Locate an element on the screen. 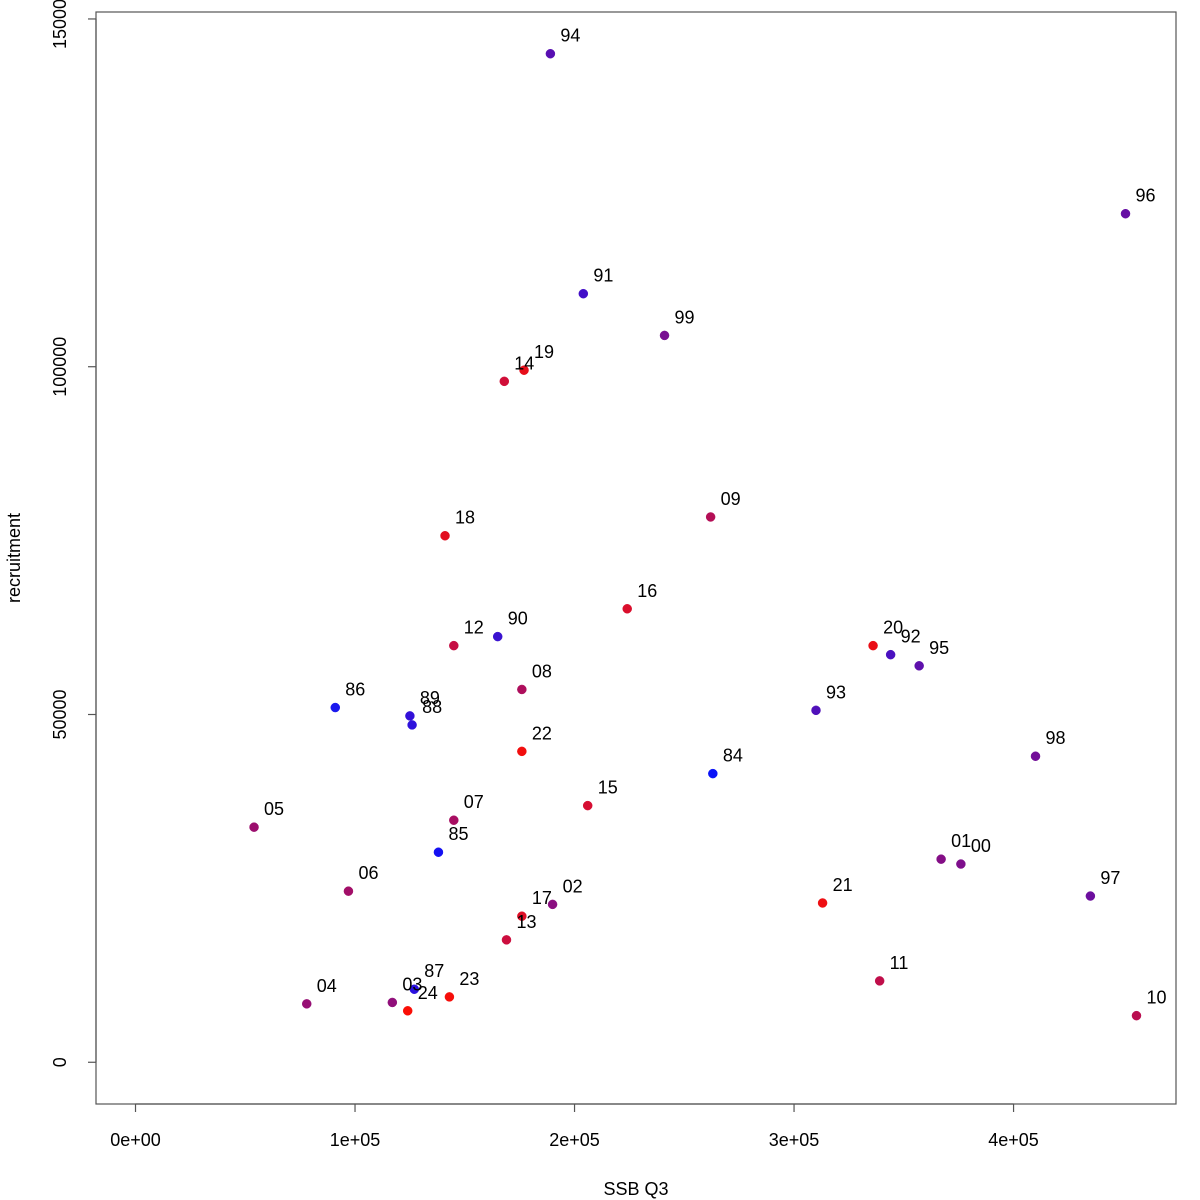  point-label-96: 96 is located at coordinates (1146, 196).